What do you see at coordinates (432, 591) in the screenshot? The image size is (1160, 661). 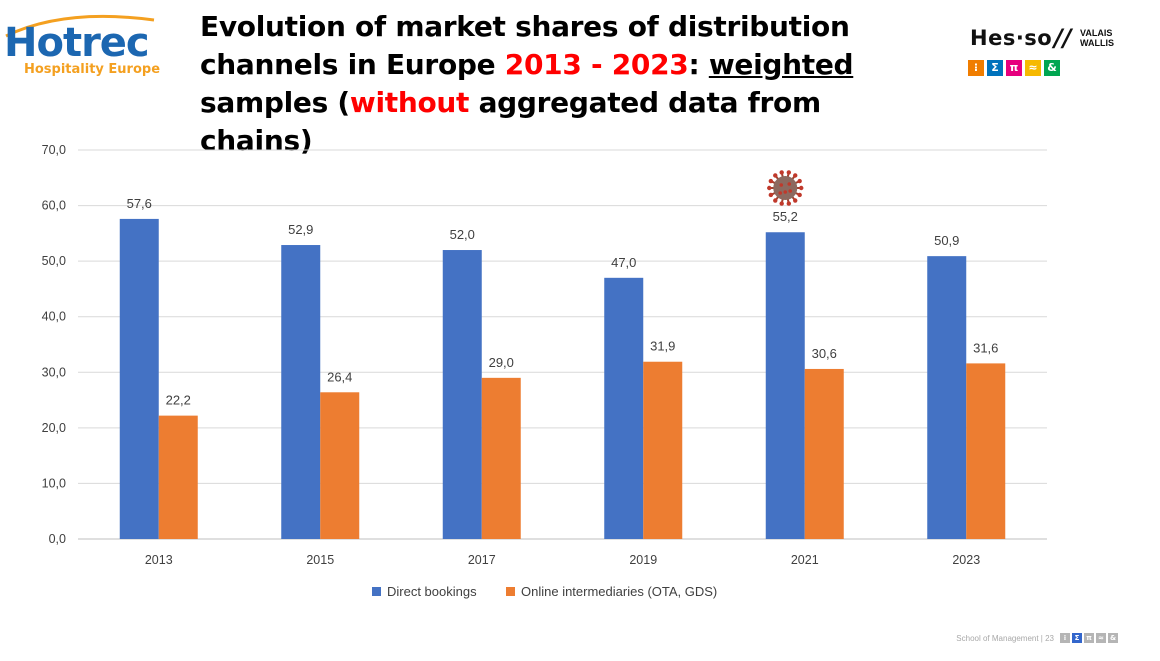 I see `legend-label: Direct bookings` at bounding box center [432, 591].